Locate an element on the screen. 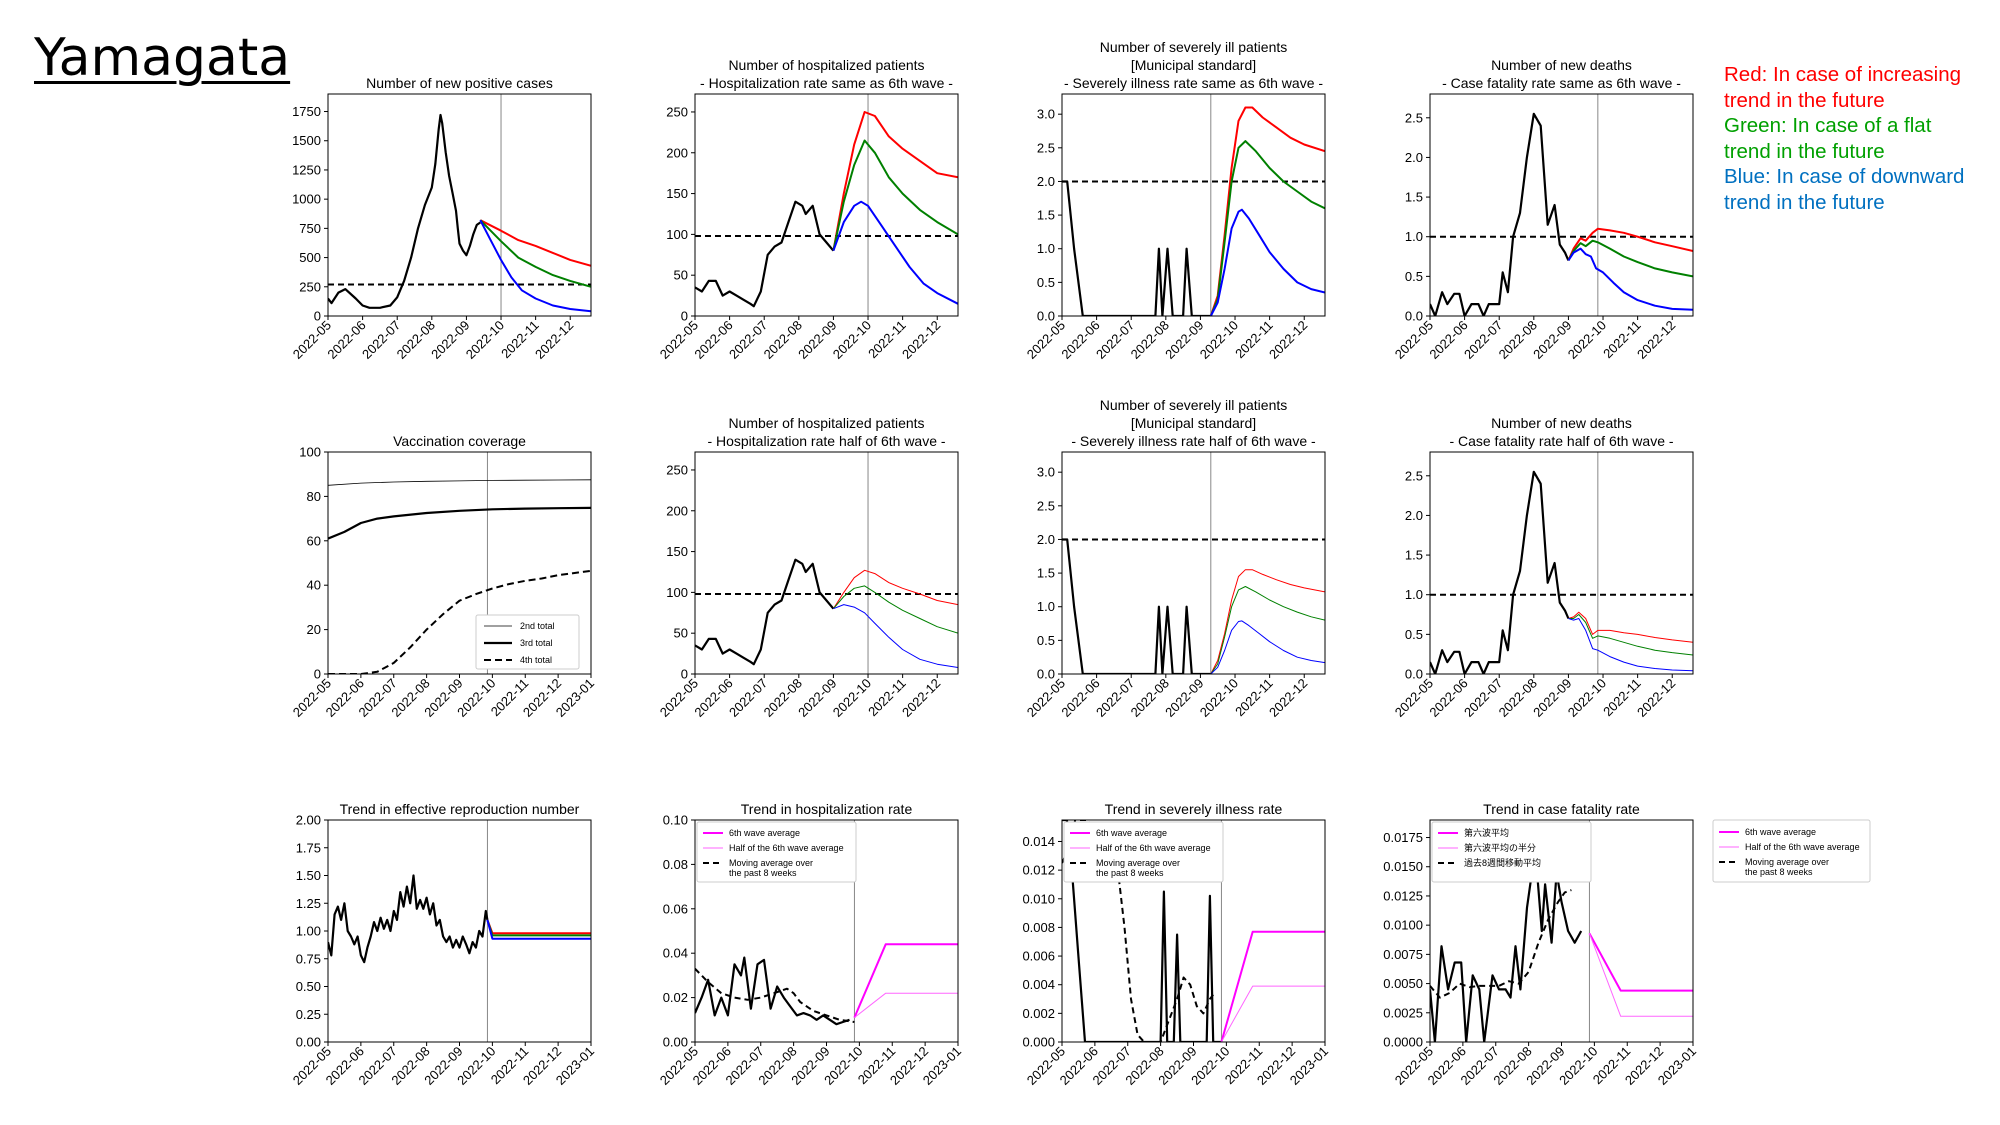  chart-title: Trend in severely illness rate is located at coordinates (1194, 809).